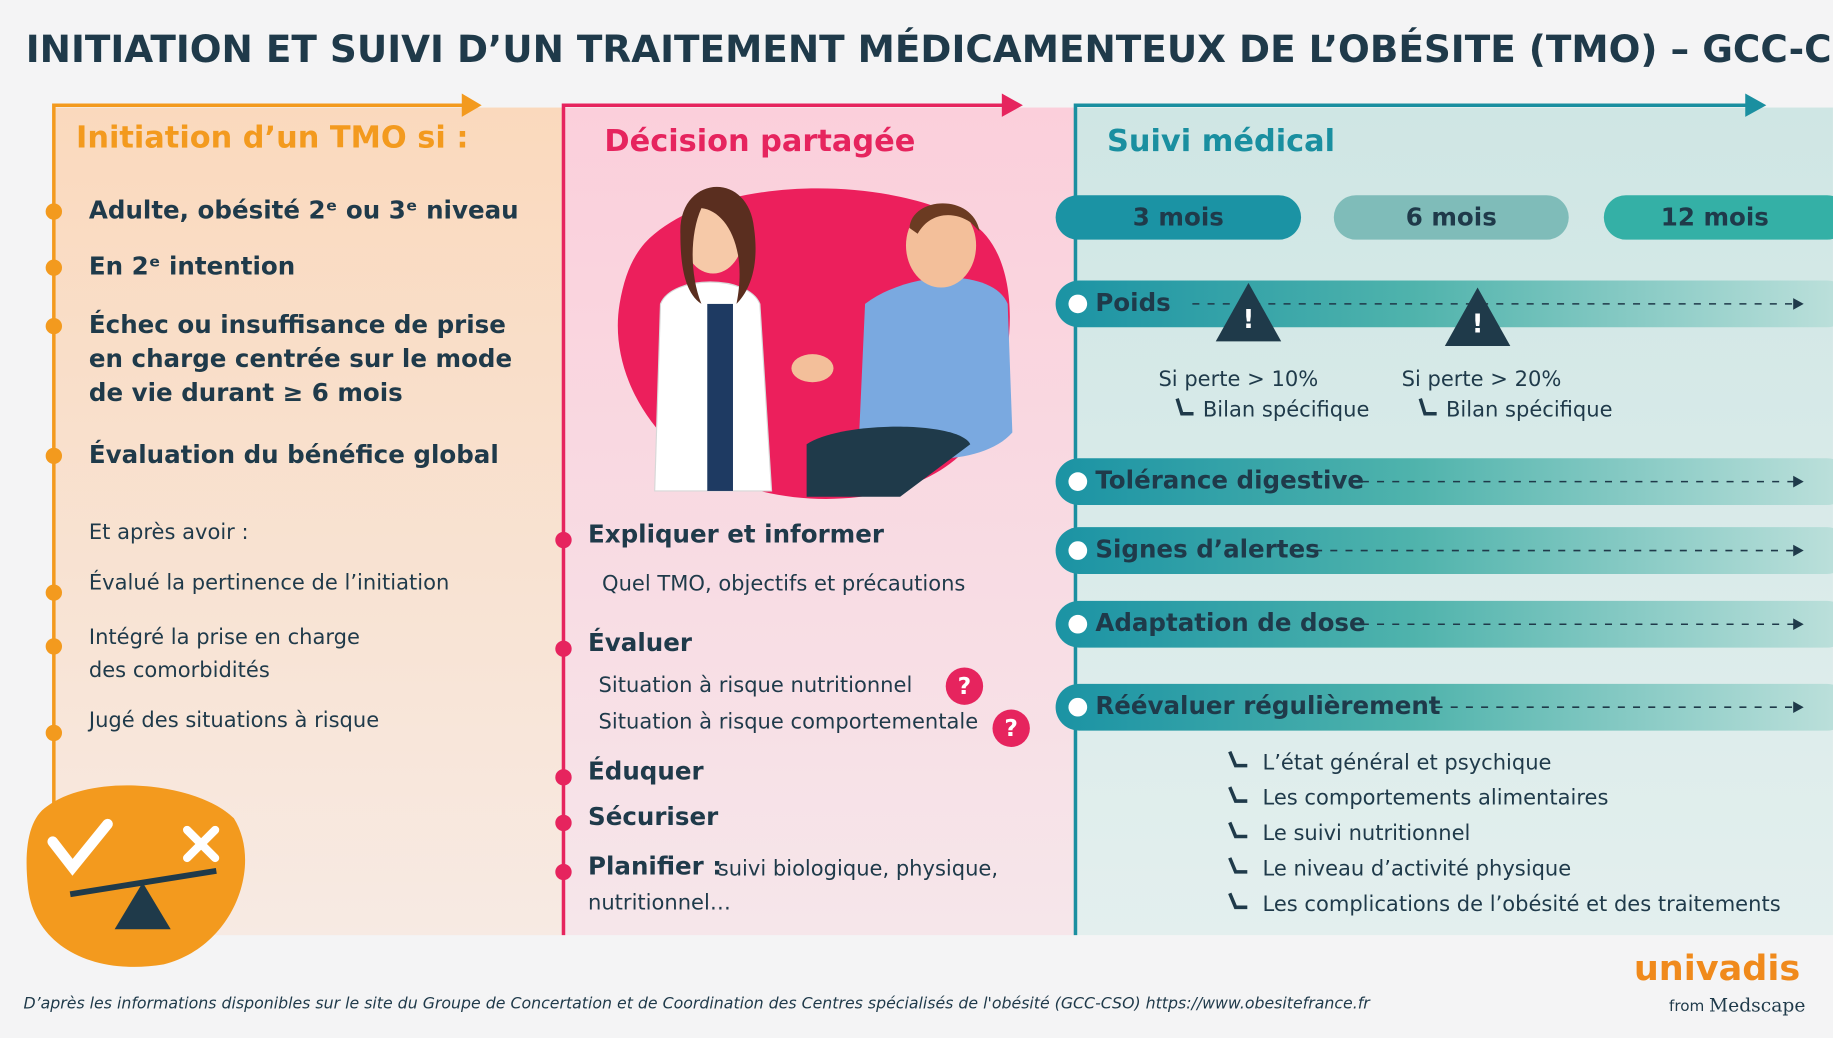 This screenshot has width=1833, height=1038. What do you see at coordinates (201, 844) in the screenshot?
I see `icon-cross` at bounding box center [201, 844].